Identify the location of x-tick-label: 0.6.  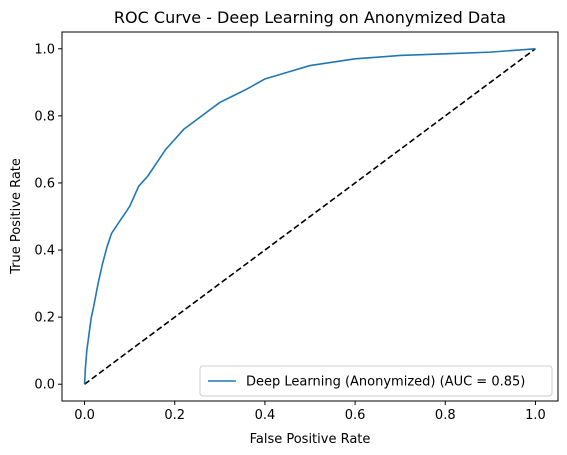
(355, 415).